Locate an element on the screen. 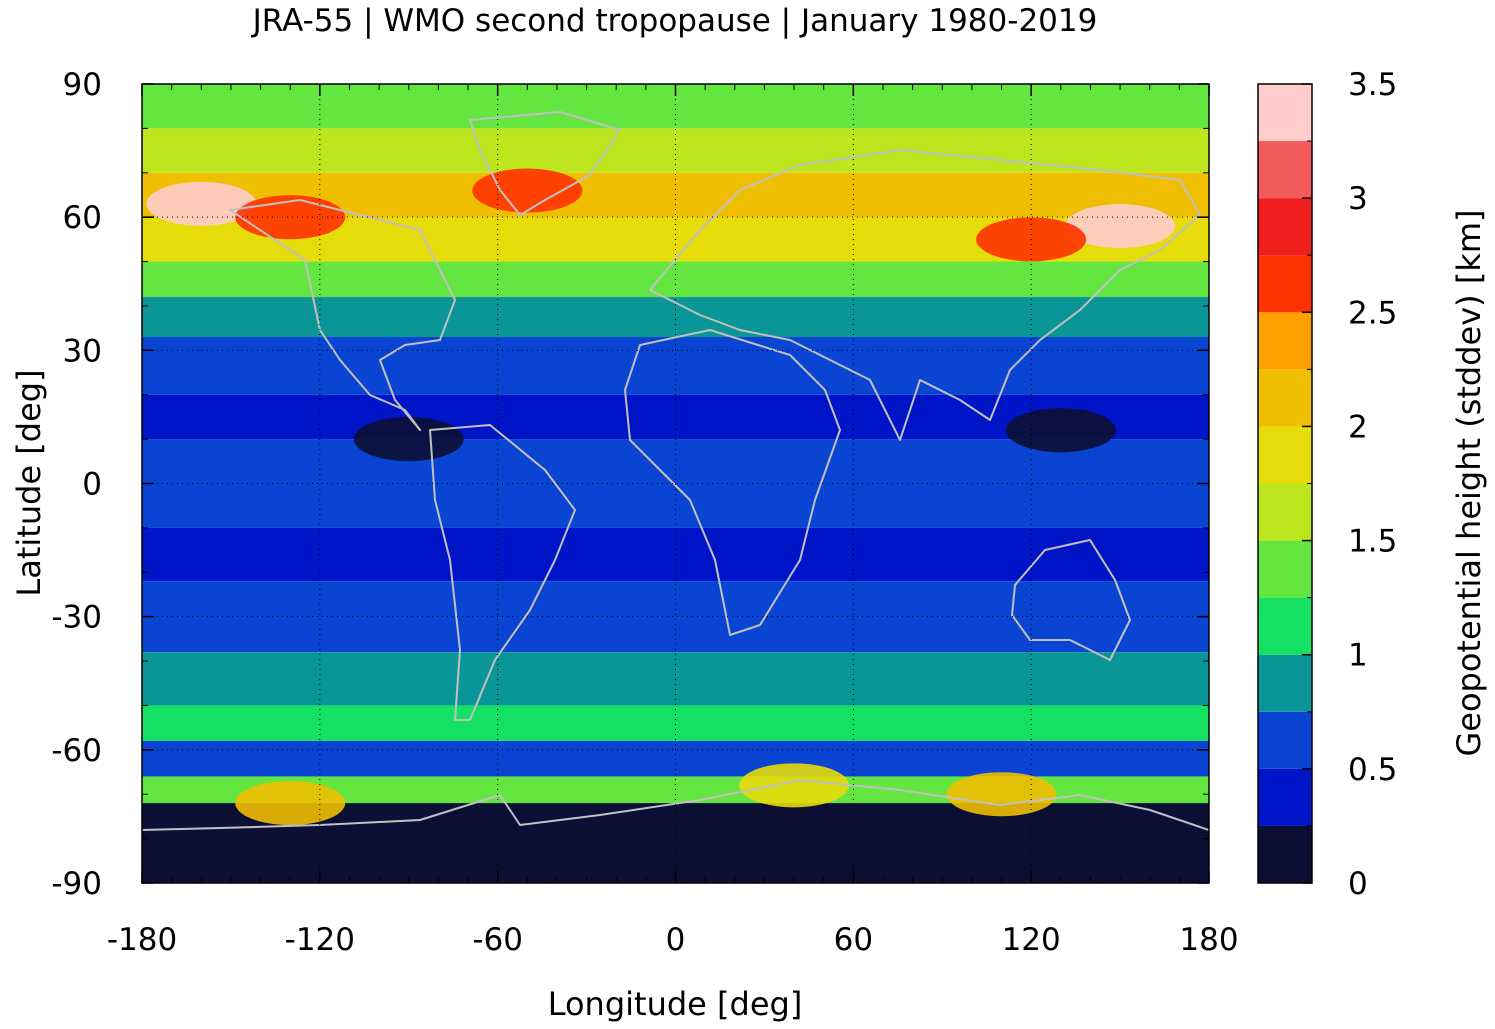 The height and width of the screenshot is (1029, 1495). colorbar-tick-label-7: 3.5 is located at coordinates (1372, 85).